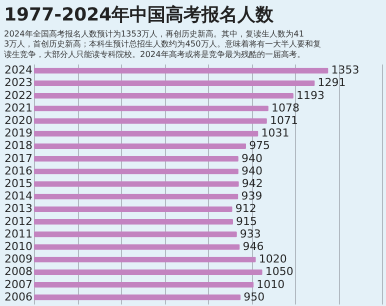 The image size is (386, 306). What do you see at coordinates (18, 246) in the screenshot?
I see `y-tick-label: 2010` at bounding box center [18, 246].